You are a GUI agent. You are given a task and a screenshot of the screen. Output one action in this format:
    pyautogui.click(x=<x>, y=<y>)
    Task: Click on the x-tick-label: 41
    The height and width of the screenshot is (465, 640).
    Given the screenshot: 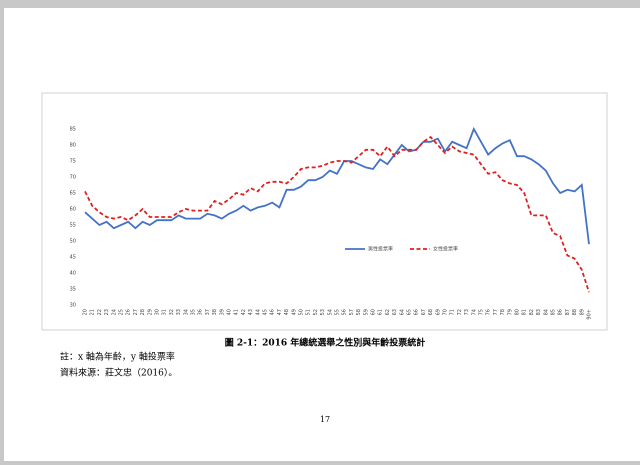 What is the action you would take?
    pyautogui.click(x=237, y=312)
    